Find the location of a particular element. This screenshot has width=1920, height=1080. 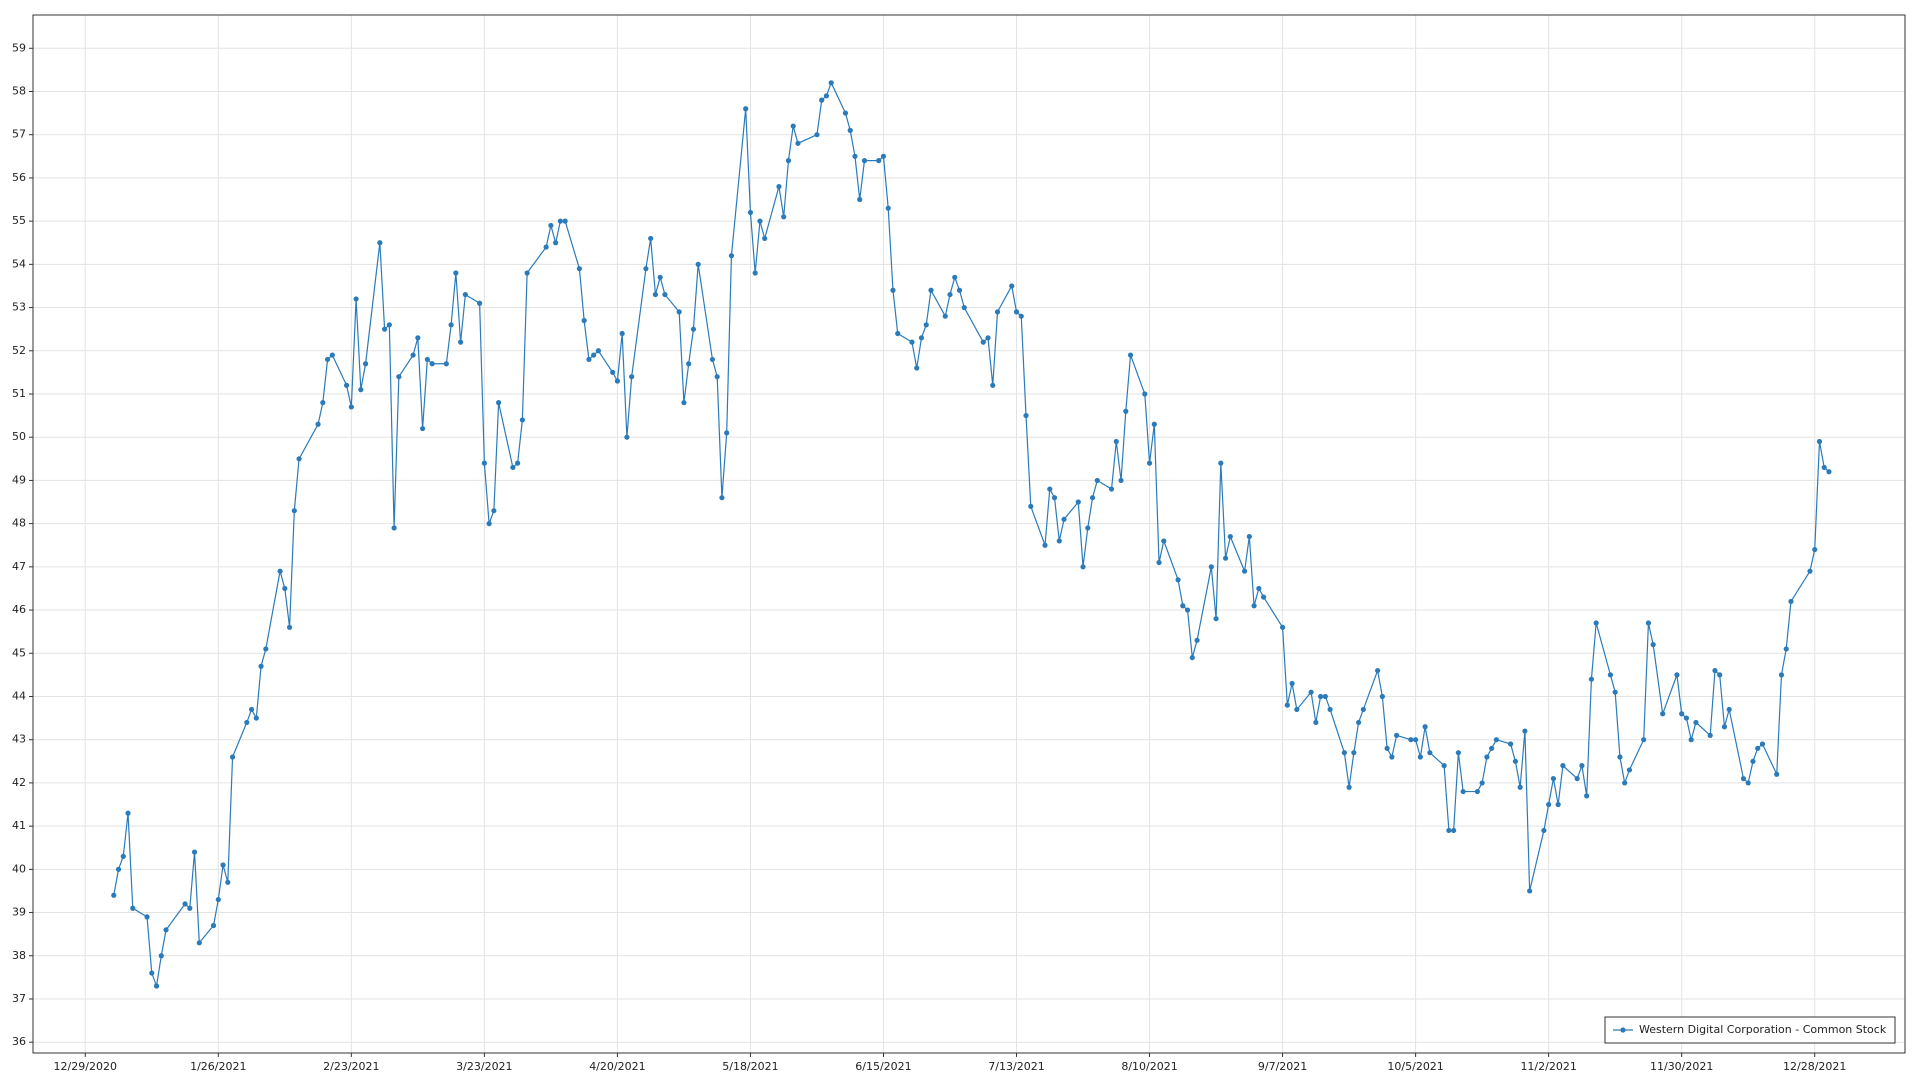

y-tick-label: 44 is located at coordinates (19, 695).